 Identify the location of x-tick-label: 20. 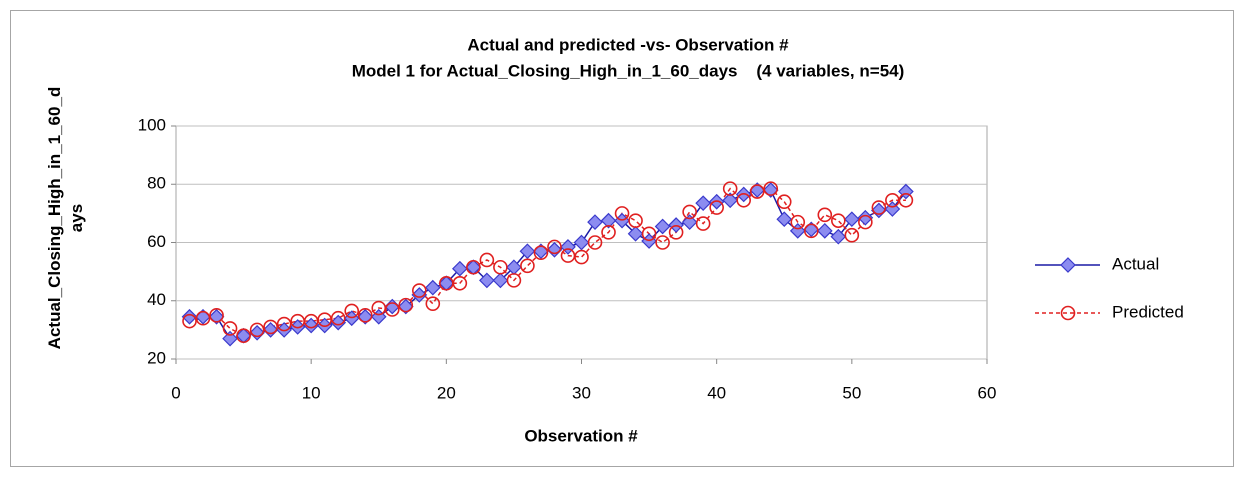
(446, 392).